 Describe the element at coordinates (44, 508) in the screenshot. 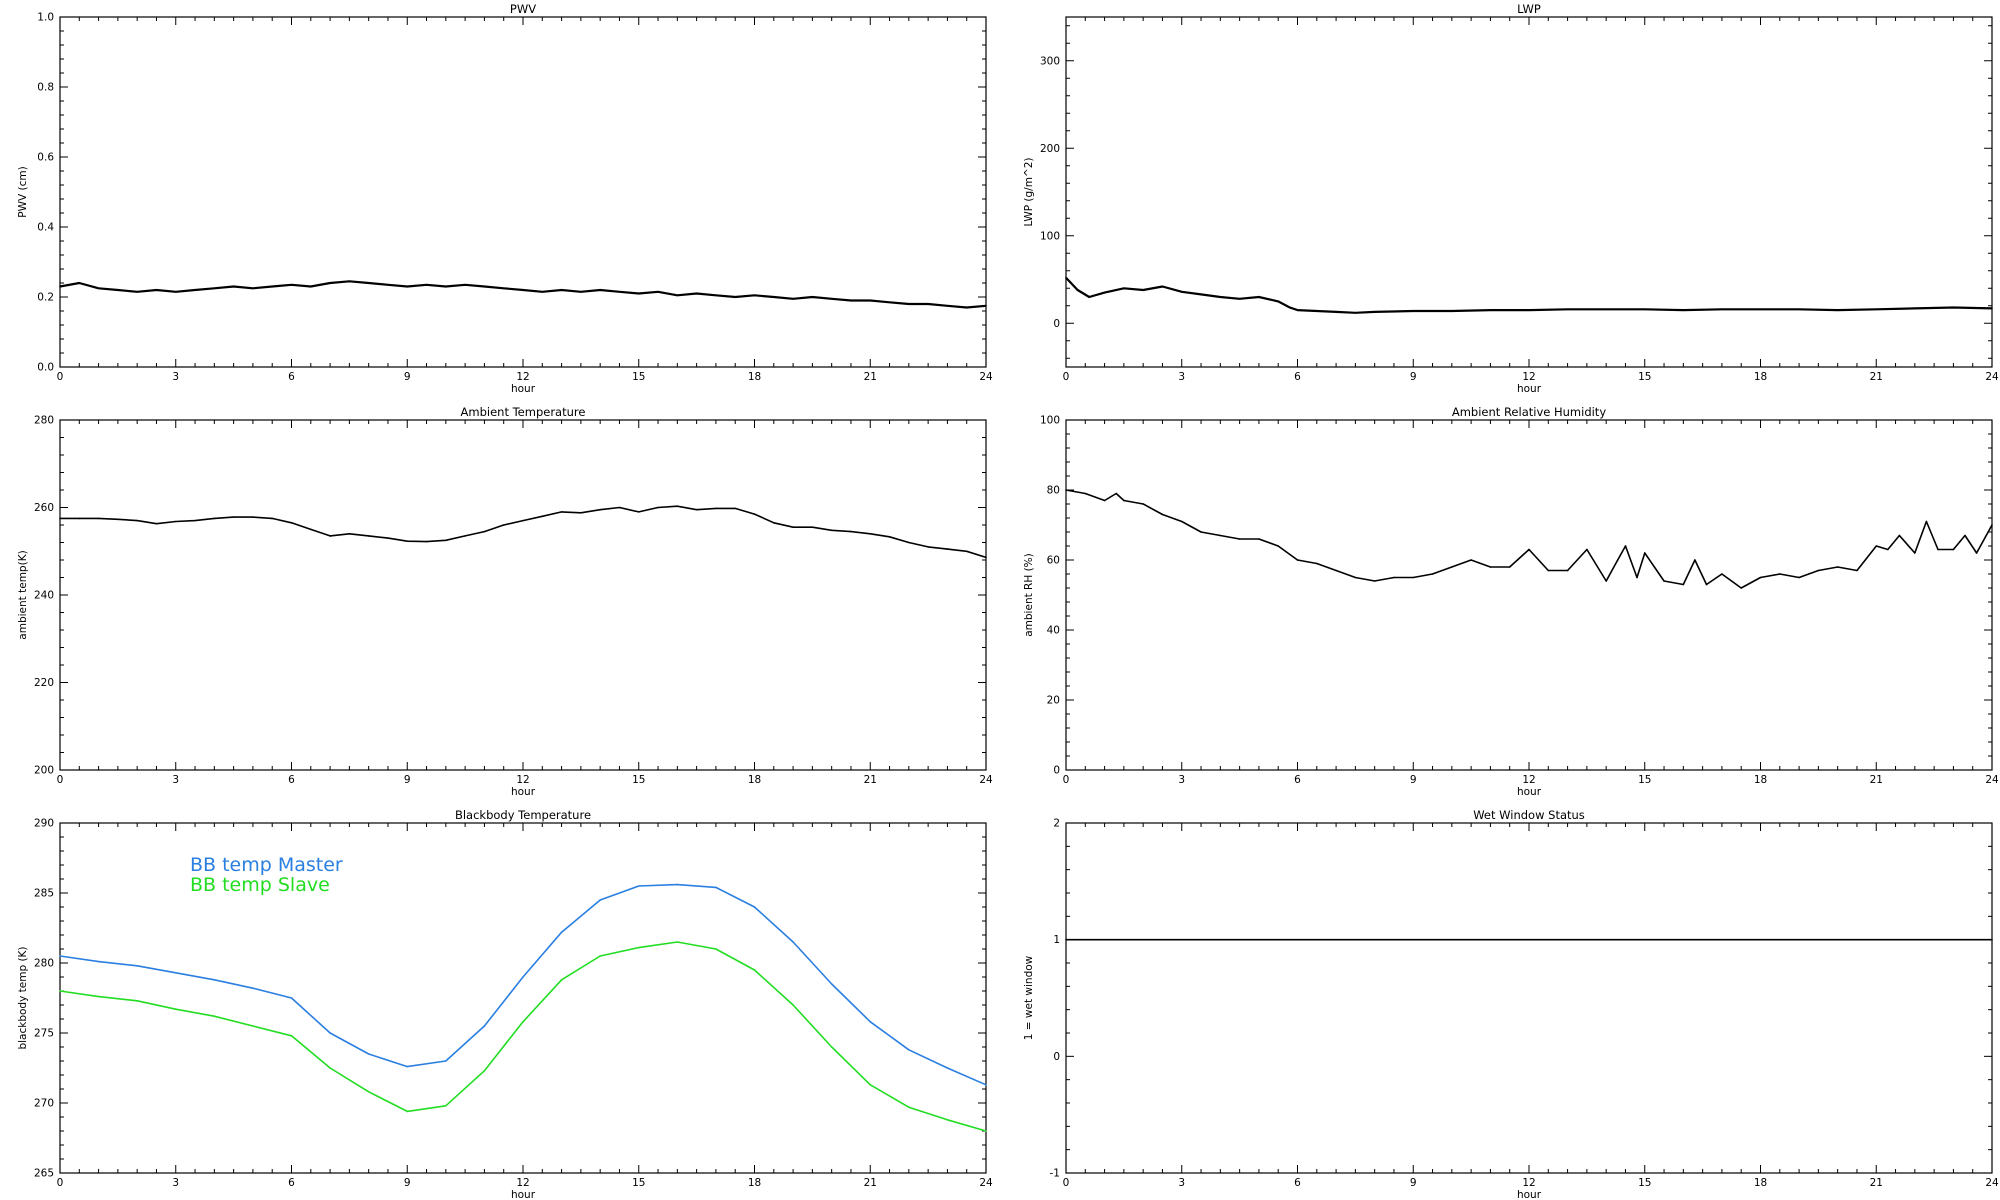

I see `y-tick-label: 260` at that location.